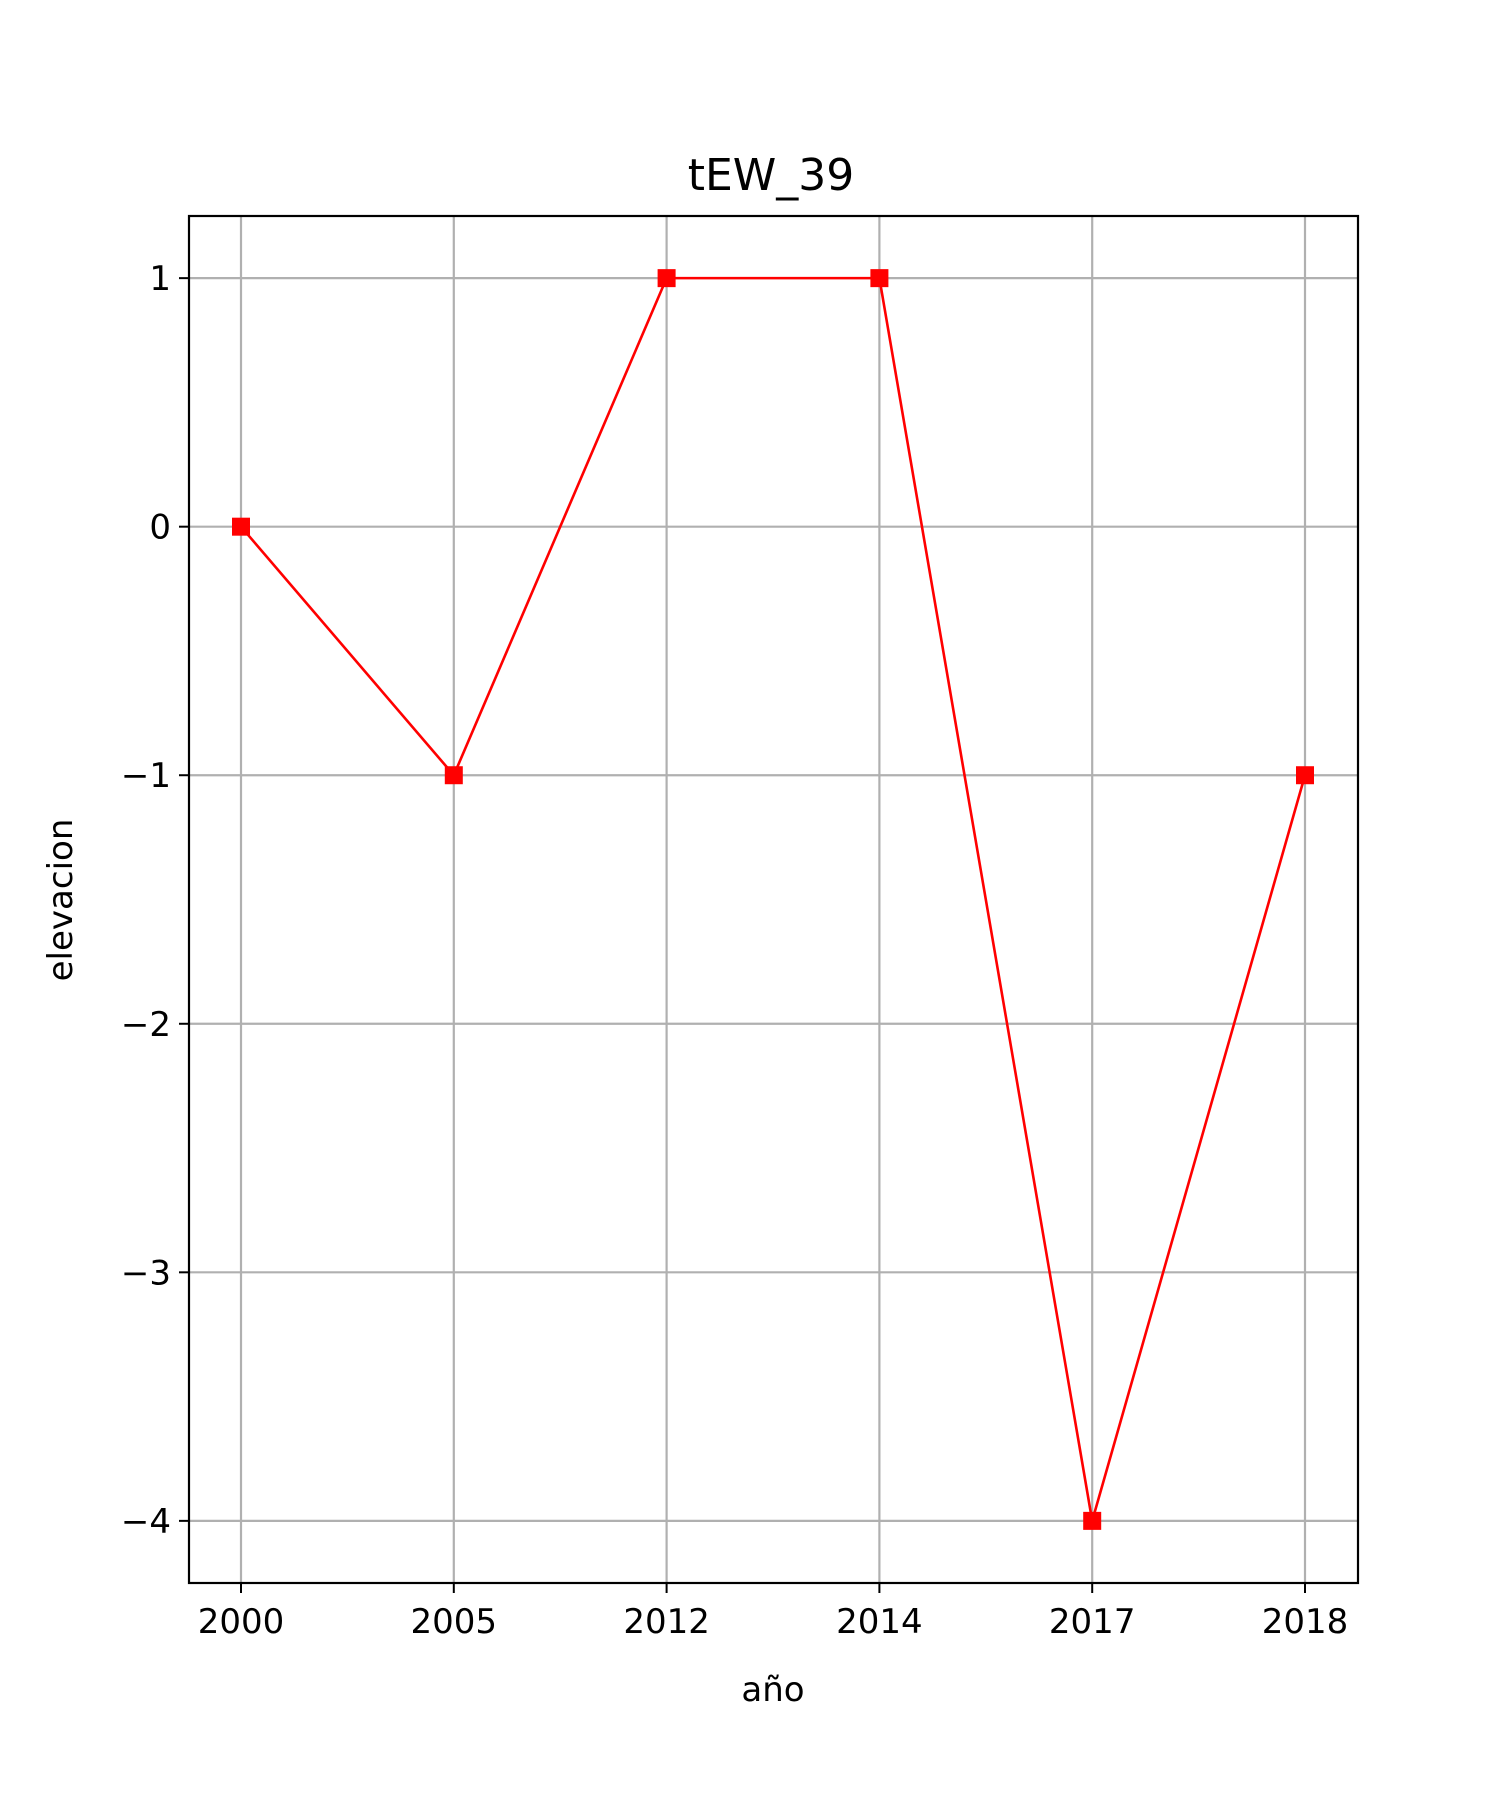 The image size is (1500, 1800). What do you see at coordinates (146, 1025) in the screenshot?
I see `y-tick-label: −2` at bounding box center [146, 1025].